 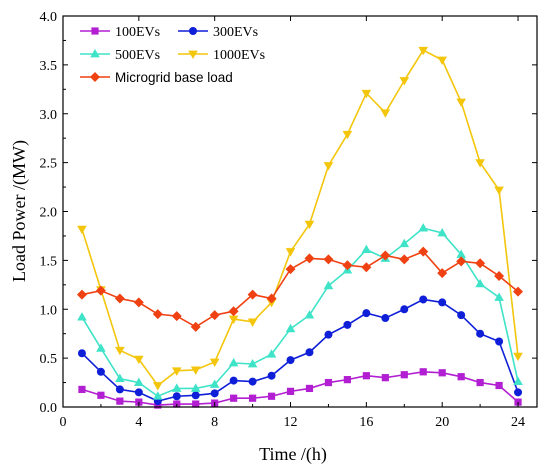 What do you see at coordinates (49, 115) in the screenshot?
I see `y-tick-label: 3.0` at bounding box center [49, 115].